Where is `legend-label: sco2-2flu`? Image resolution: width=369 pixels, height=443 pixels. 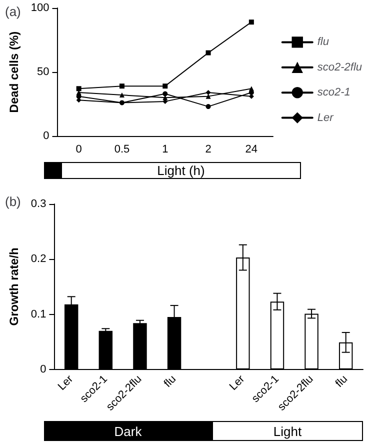
legend-label: sco2-2flu is located at coordinates (339, 67).